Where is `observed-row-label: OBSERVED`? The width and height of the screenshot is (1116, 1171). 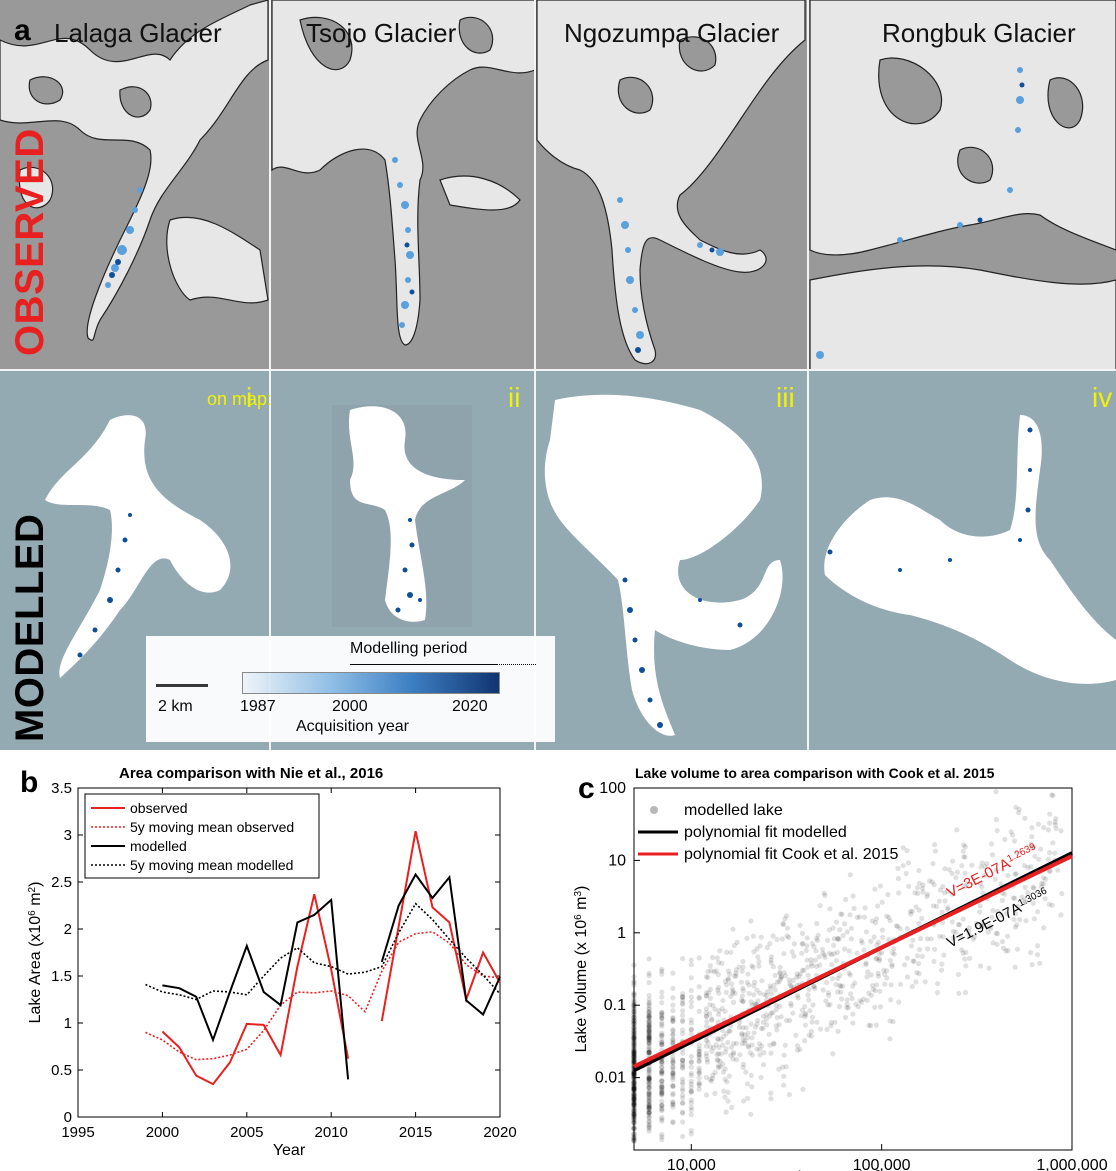
observed-row-label: OBSERVED is located at coordinates (30, 242).